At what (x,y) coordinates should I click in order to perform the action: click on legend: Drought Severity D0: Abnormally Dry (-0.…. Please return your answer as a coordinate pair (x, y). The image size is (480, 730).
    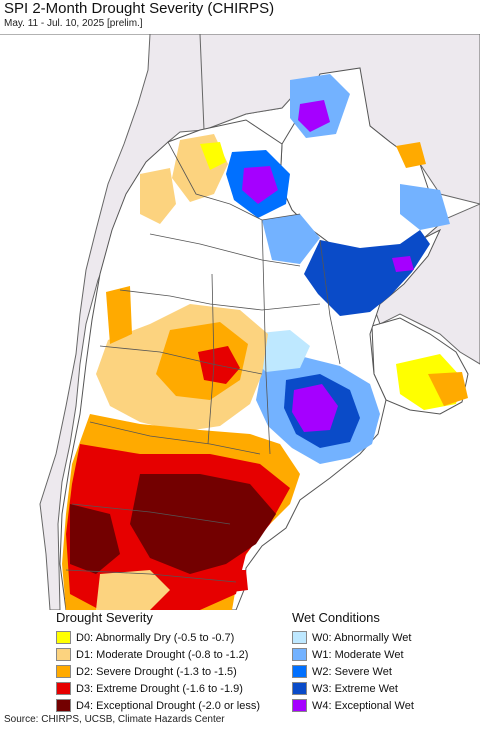
    Looking at the image, I should click on (240, 661).